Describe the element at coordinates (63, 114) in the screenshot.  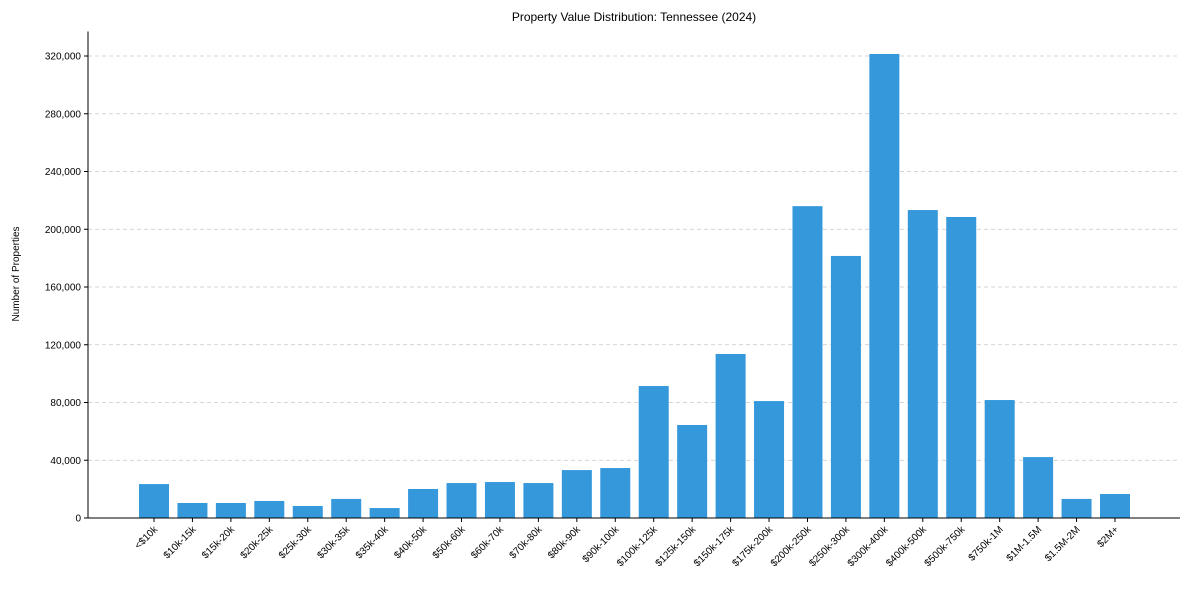
I see `y-tick-label: 280,000` at that location.